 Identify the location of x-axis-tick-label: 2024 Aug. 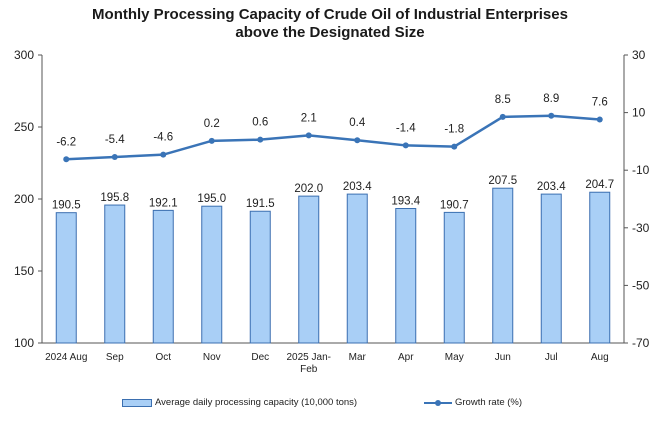
(66, 357).